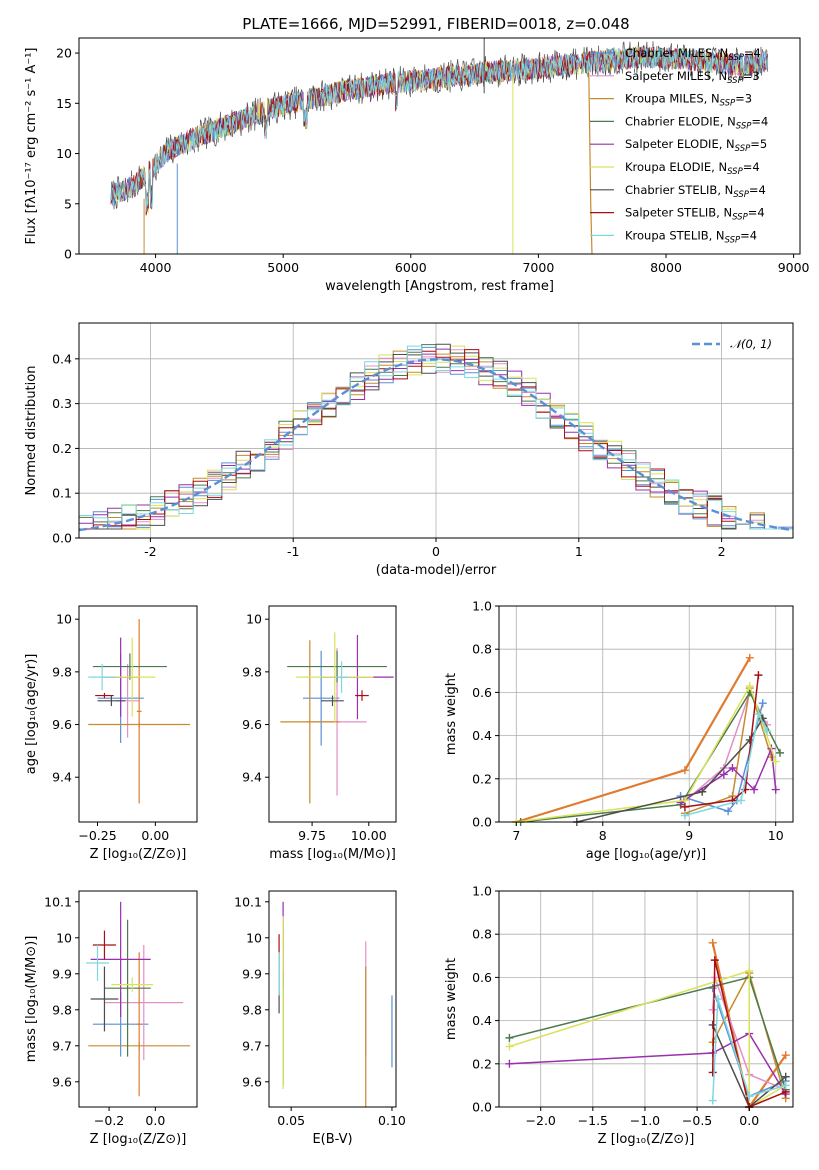  I want to click on y-tick-label: 0.4, so click(482, 1020).